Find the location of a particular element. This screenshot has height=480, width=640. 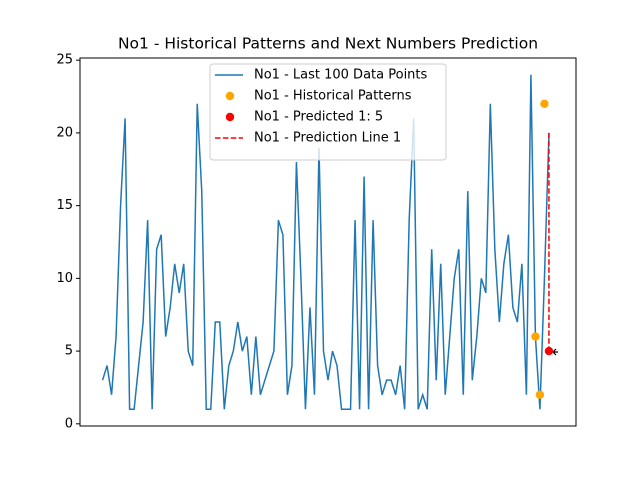

y-tick-label: 15 is located at coordinates (64, 205).